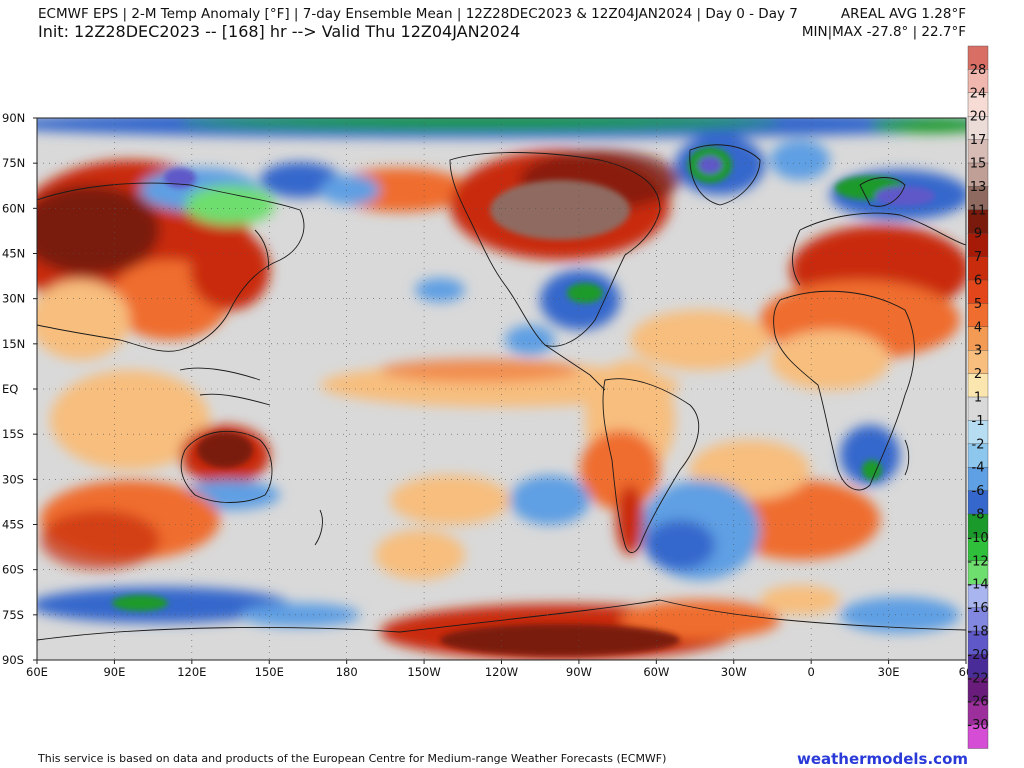 This screenshot has height=768, width=1024. I want to click on colorbar-label: -2, so click(978, 444).